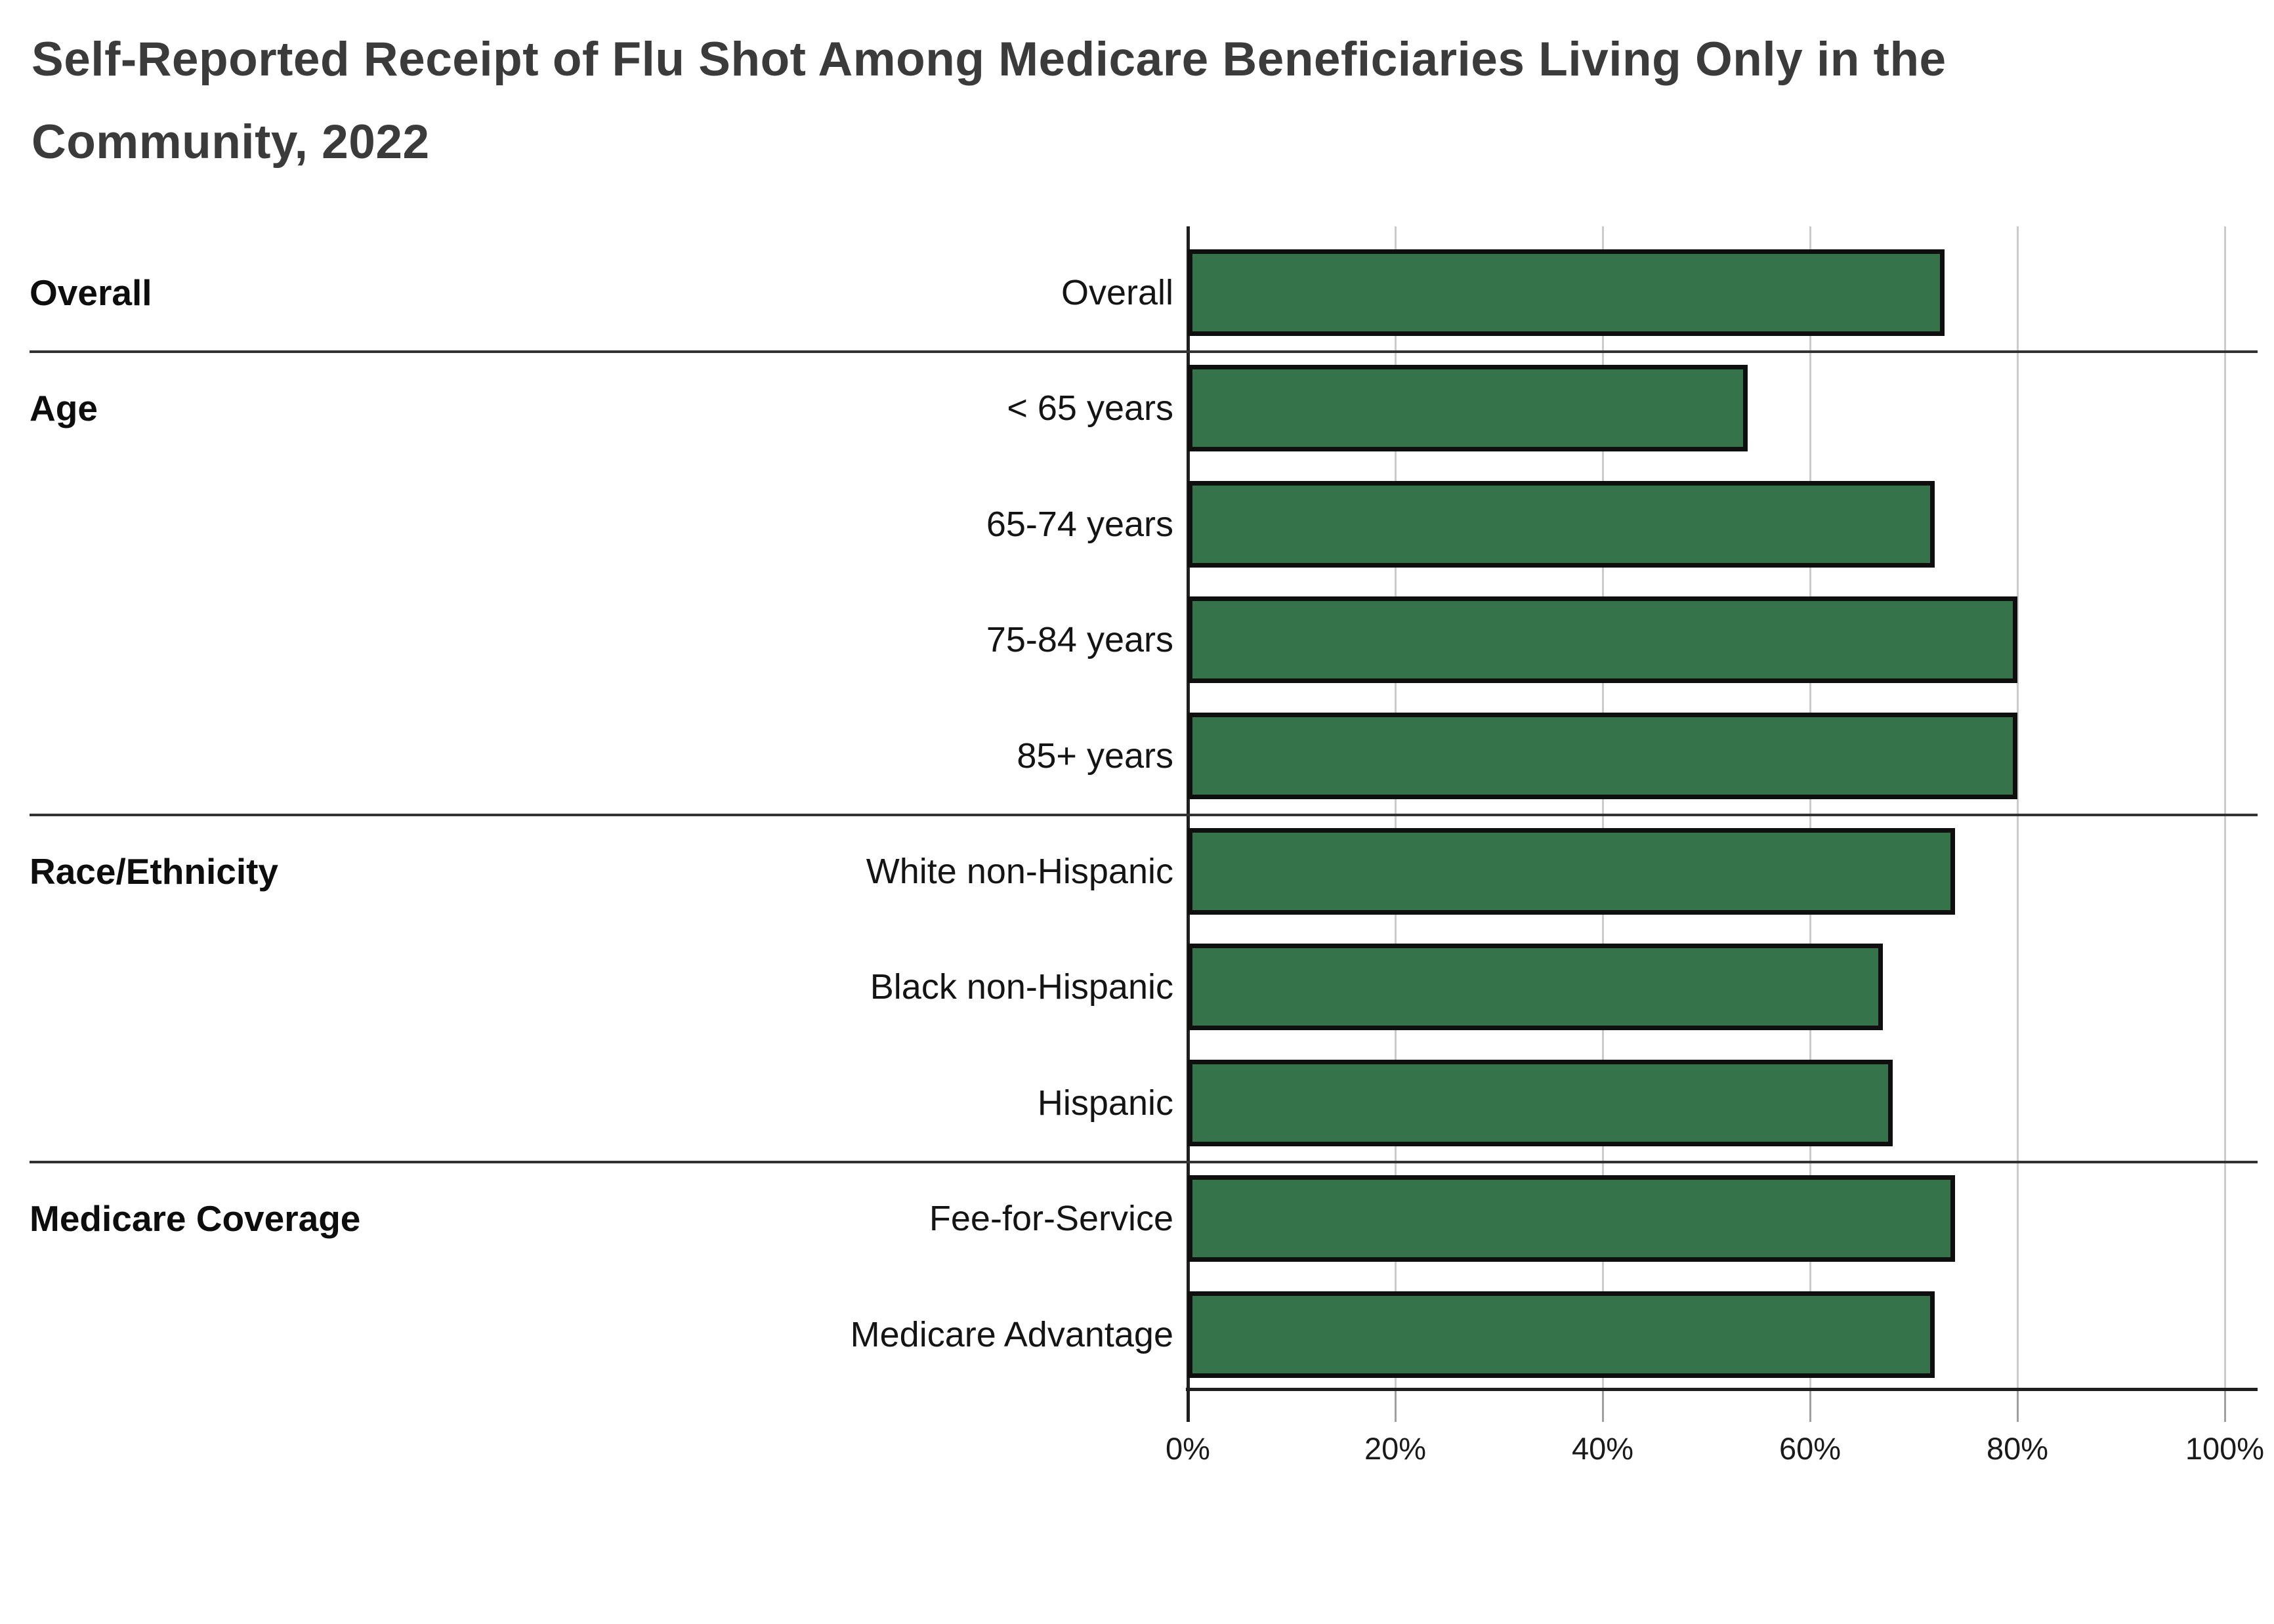  I want to click on row-label: < 65 years, so click(1090, 408).